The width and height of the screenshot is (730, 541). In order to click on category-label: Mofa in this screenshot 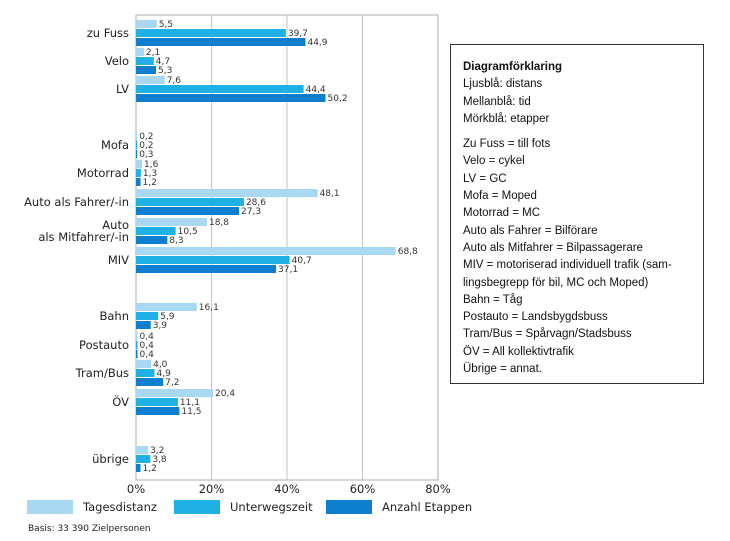, I will do `click(115, 145)`.